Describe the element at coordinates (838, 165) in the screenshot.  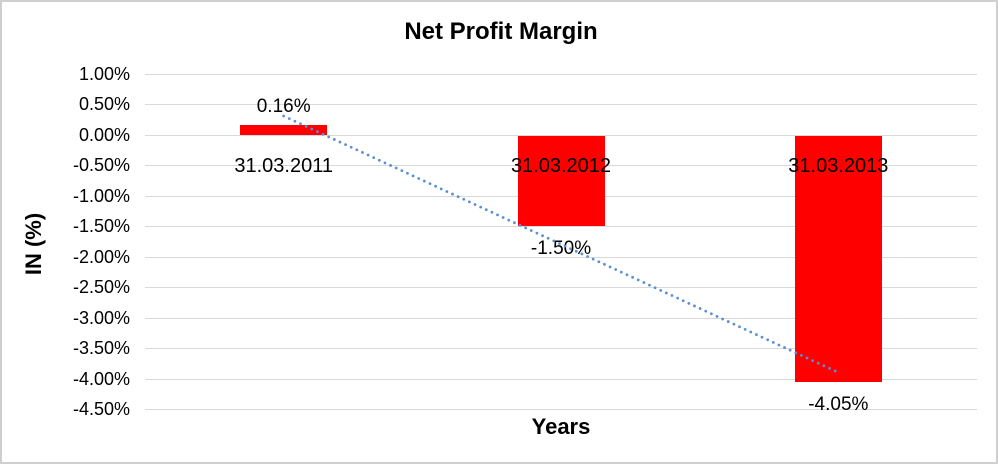
I see `category-label: 31.03.2013` at that location.